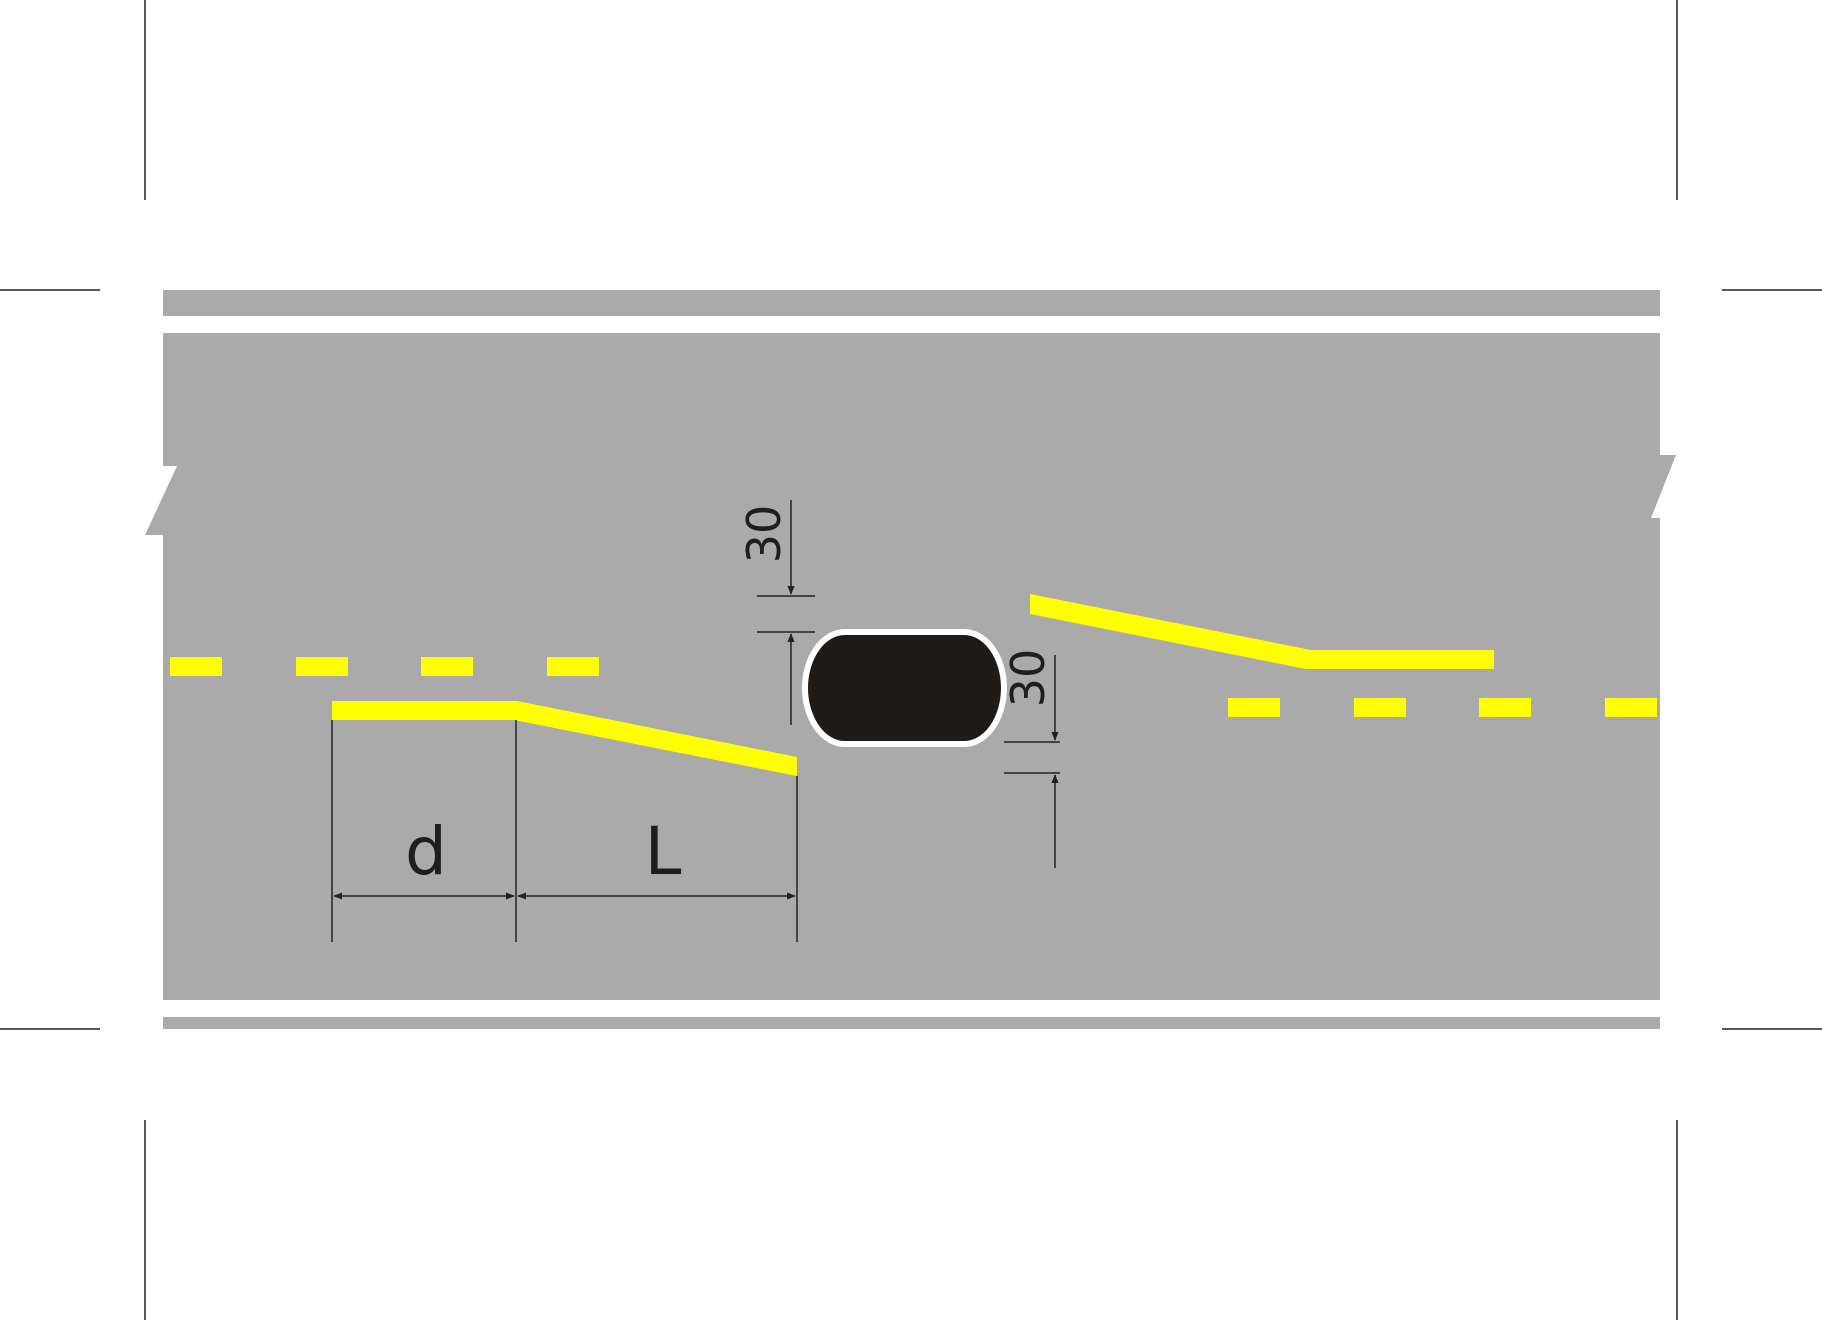  Describe the element at coordinates (904, 688) in the screenshot. I see `traffic-island` at that location.